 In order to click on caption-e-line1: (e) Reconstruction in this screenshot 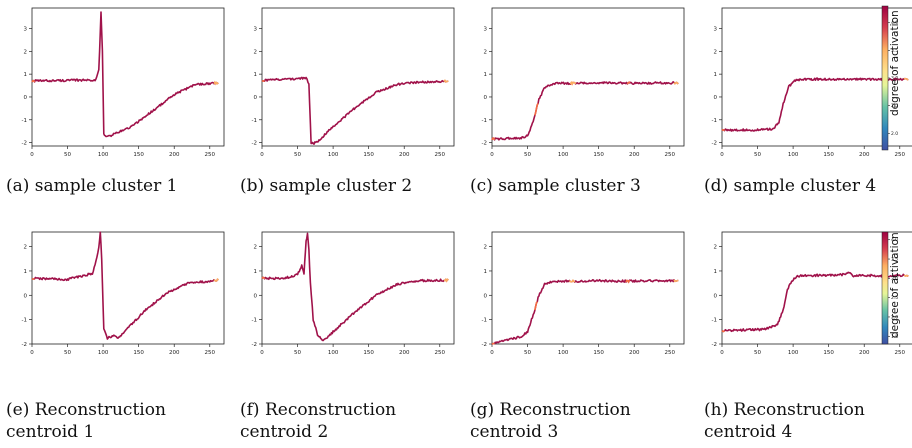, I will do `click(86, 410)`.